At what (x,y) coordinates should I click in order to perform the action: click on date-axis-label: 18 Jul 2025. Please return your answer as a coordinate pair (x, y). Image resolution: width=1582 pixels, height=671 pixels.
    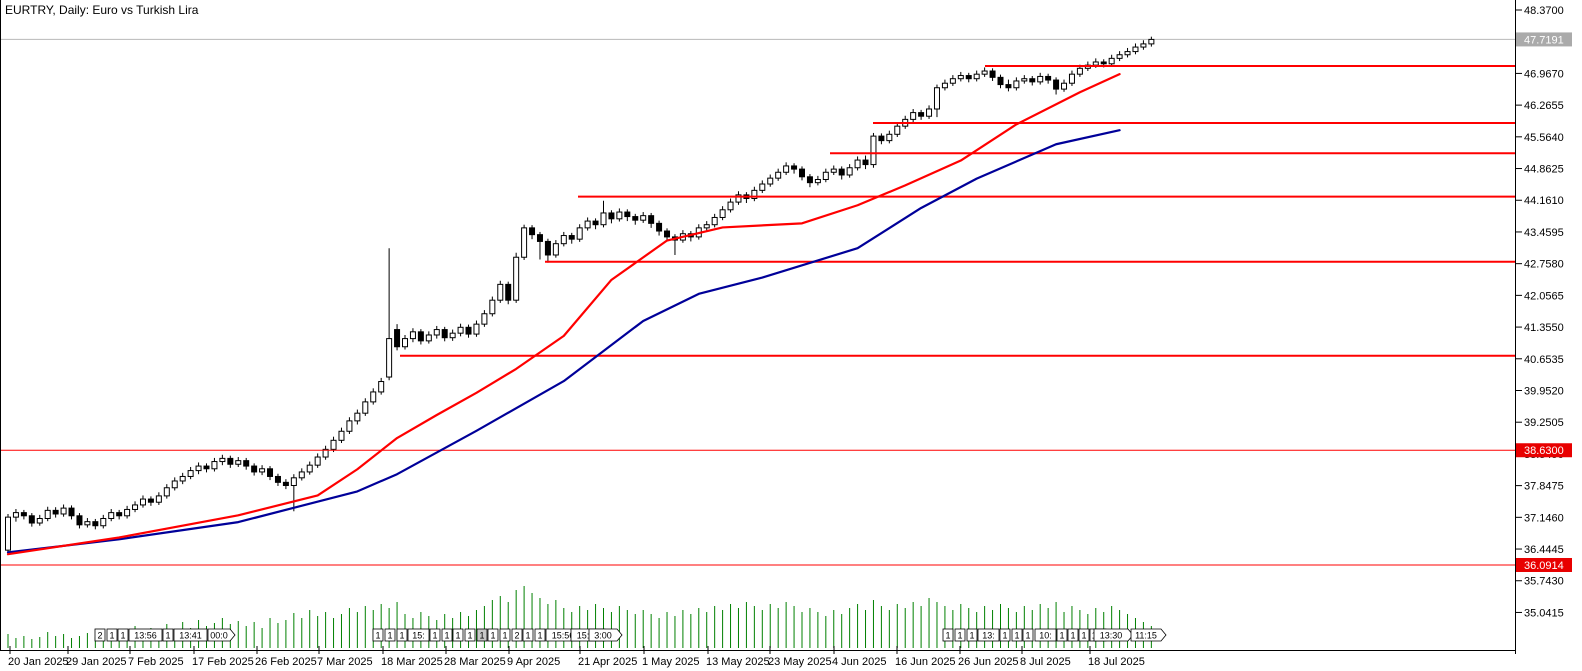
    Looking at the image, I should click on (1116, 662).